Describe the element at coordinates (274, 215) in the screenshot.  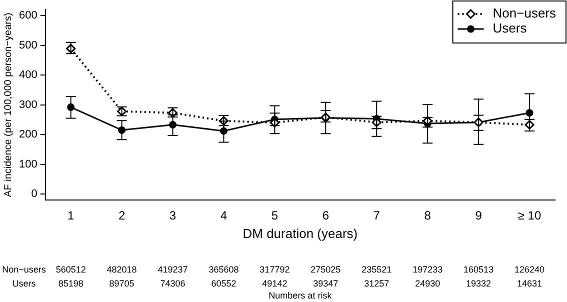
I see `x-tick-label: 5` at that location.